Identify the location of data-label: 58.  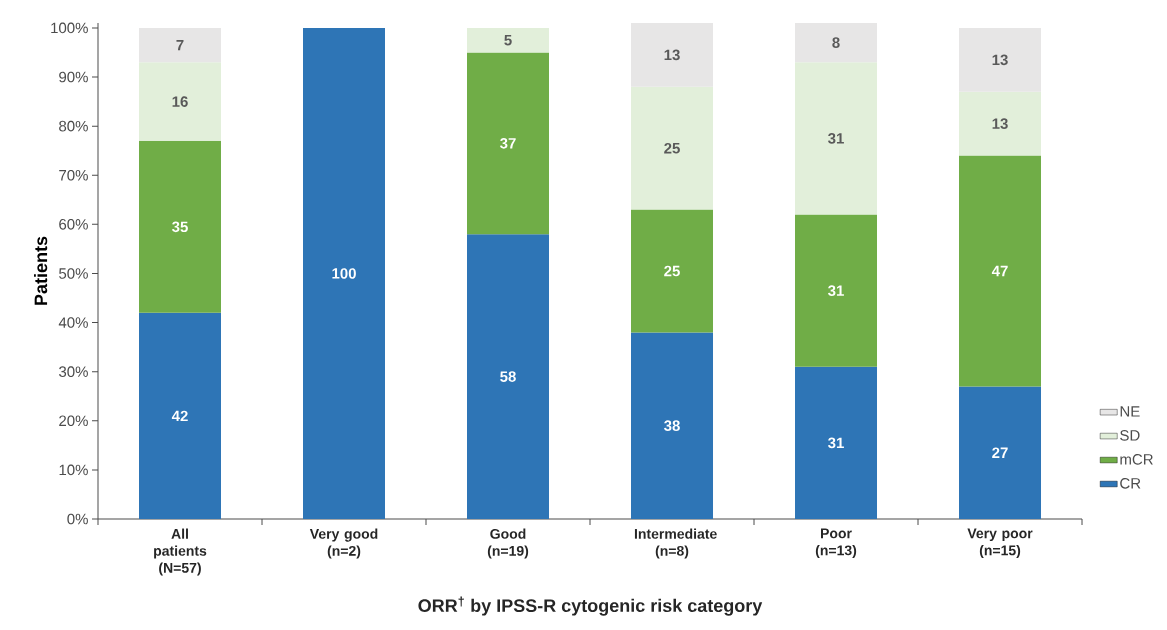
(508, 376).